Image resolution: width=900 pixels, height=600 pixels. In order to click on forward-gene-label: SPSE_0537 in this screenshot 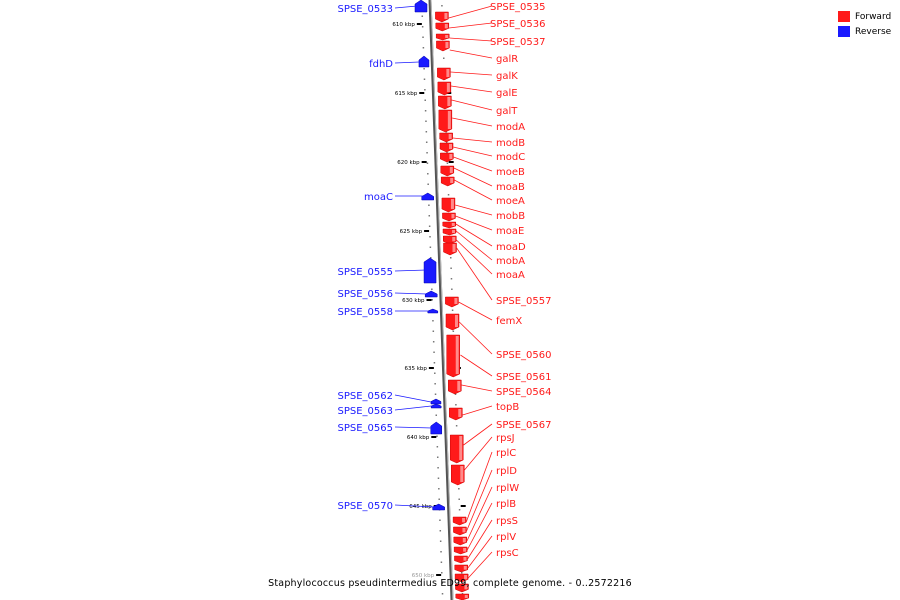, I will do `click(518, 42)`.